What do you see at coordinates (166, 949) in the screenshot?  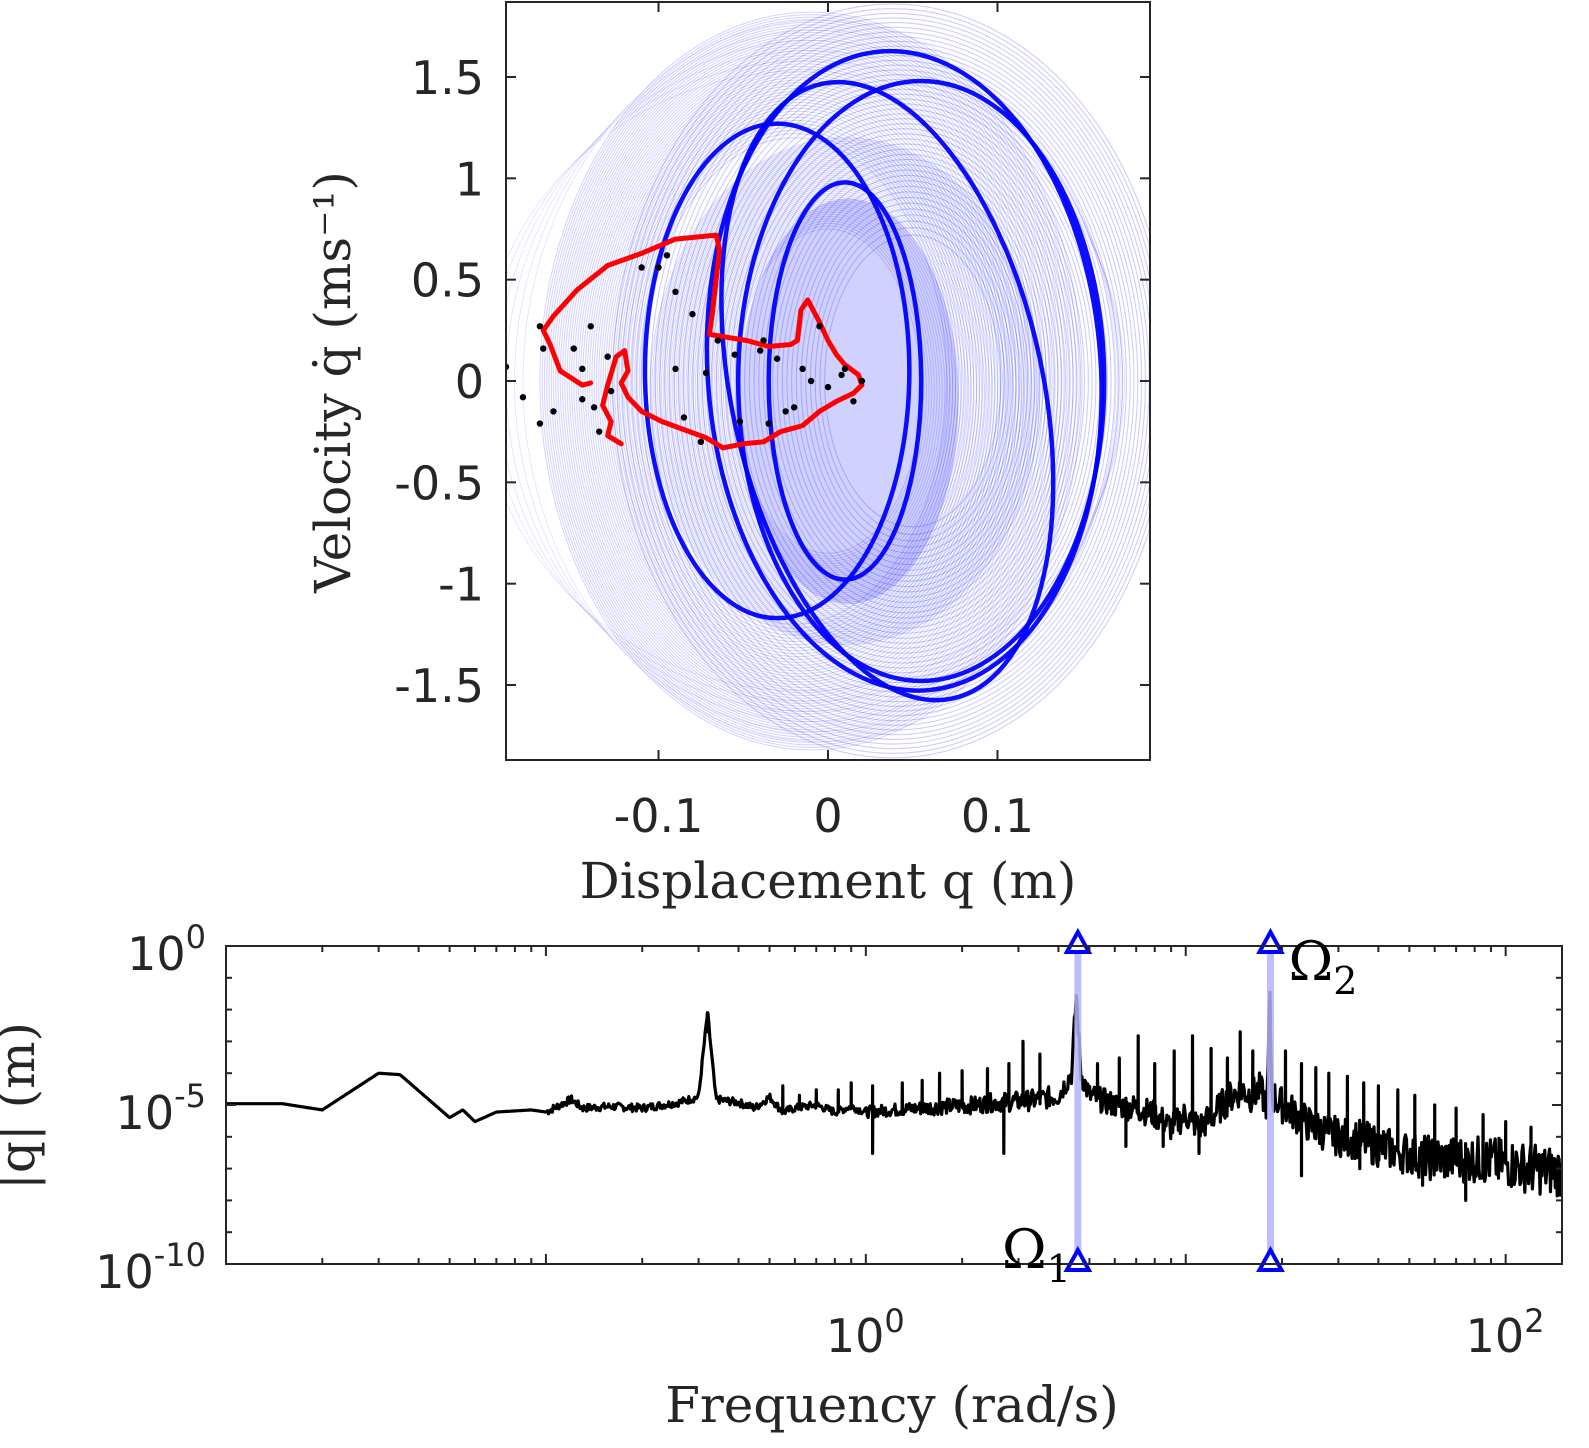 I see `y-tick-label: 100` at bounding box center [166, 949].